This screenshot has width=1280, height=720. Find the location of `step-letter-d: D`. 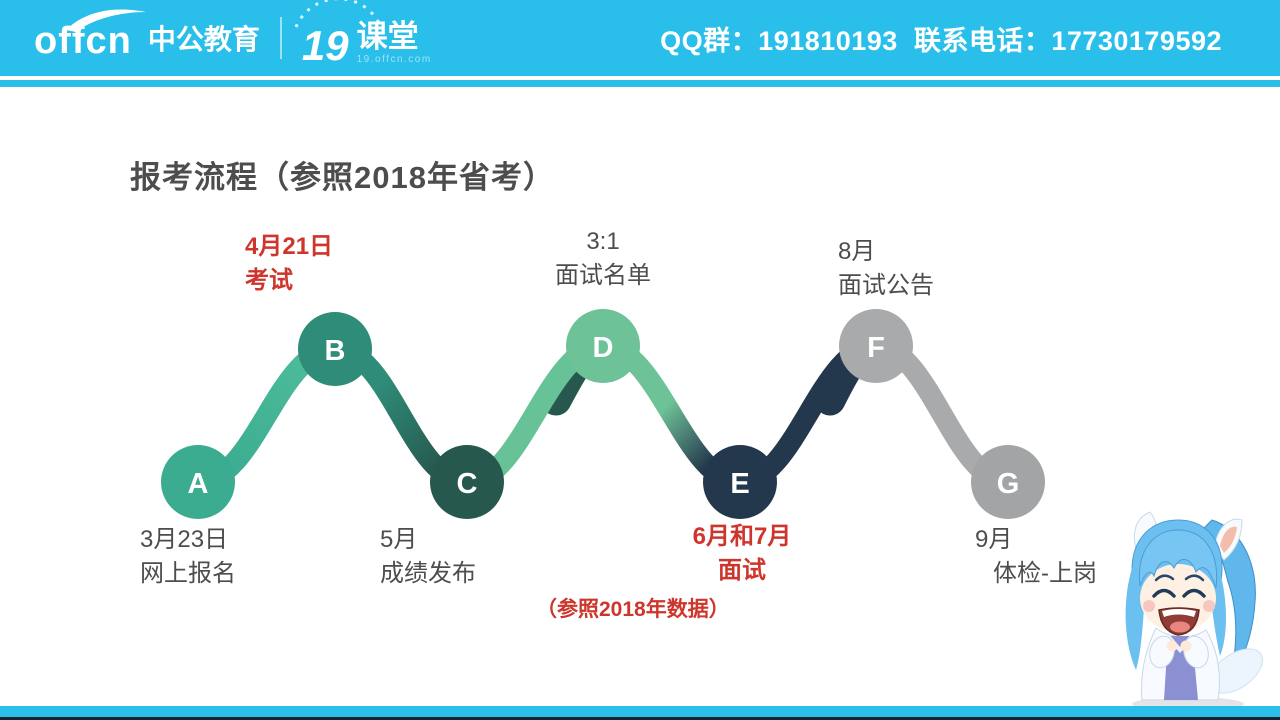

step-letter-d: D is located at coordinates (603, 348).